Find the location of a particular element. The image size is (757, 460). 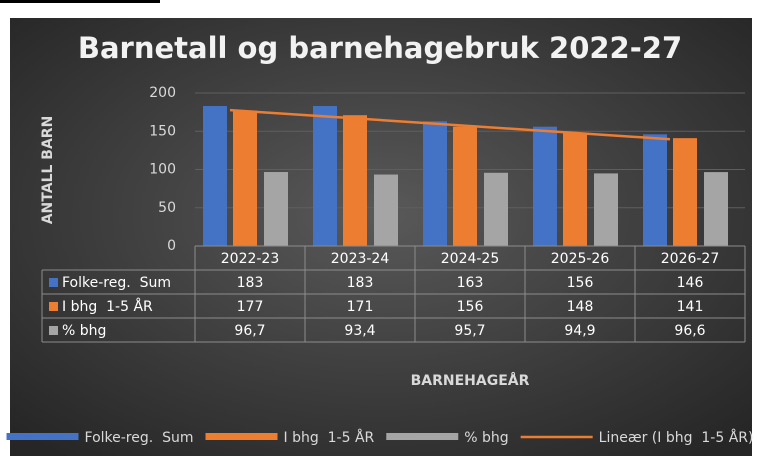

y-tick-label: 200 is located at coordinates (162, 93).